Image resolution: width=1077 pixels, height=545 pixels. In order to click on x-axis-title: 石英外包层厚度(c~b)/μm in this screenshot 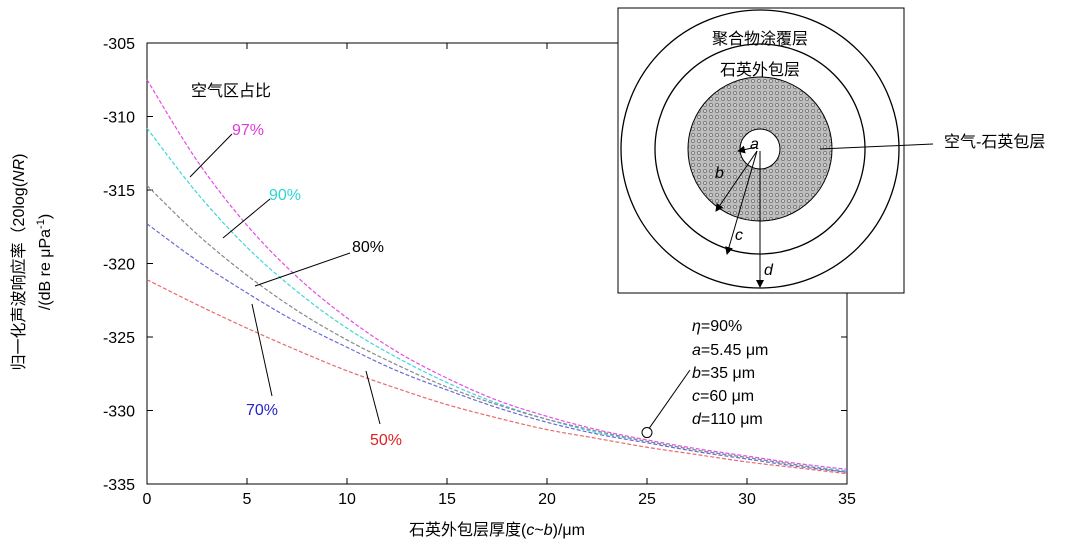, I will do `click(497, 530)`.